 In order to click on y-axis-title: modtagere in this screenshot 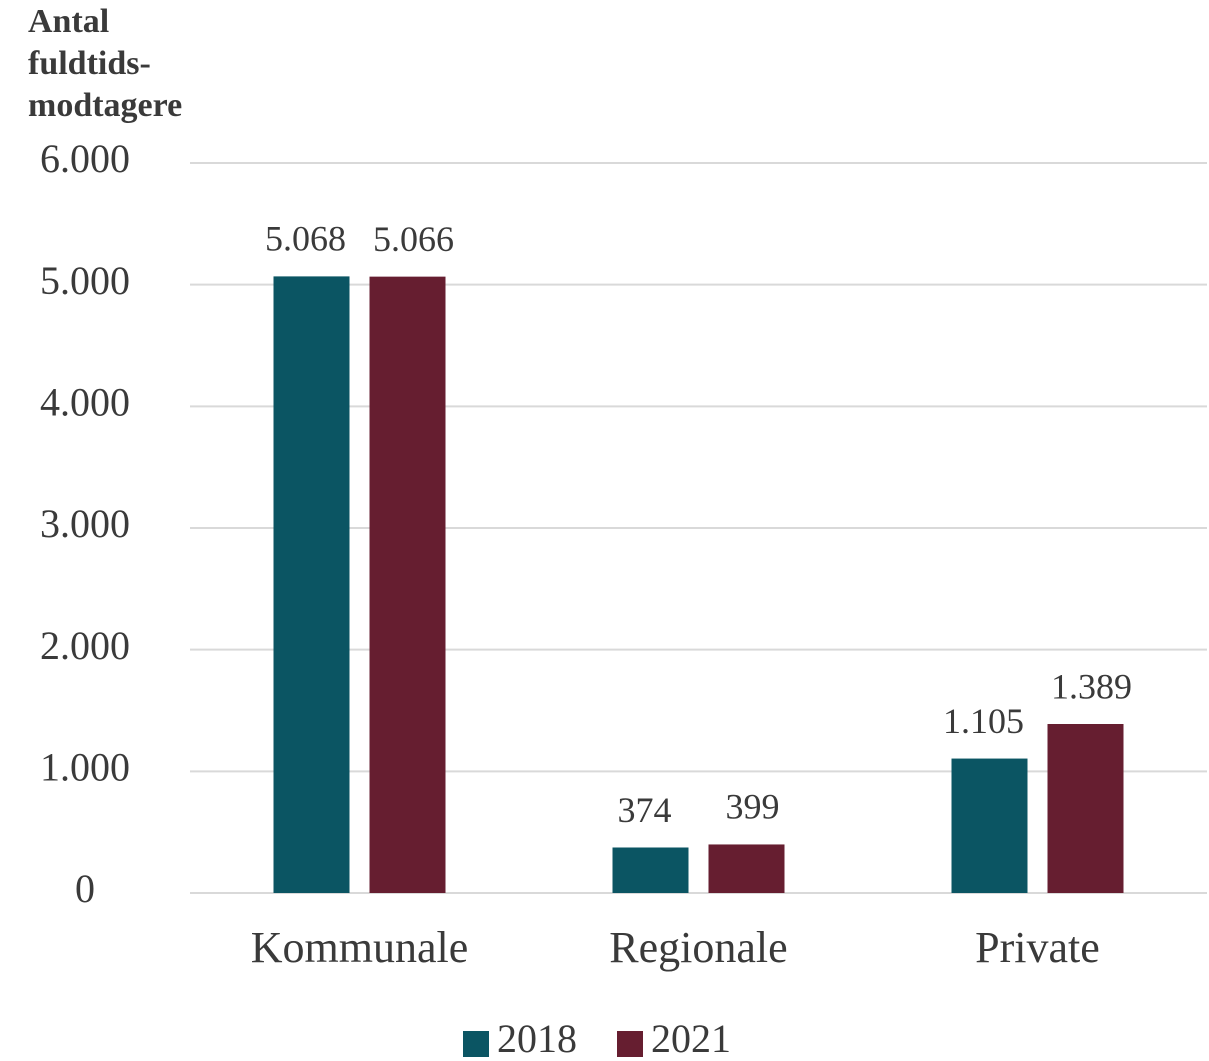, I will do `click(105, 105)`.